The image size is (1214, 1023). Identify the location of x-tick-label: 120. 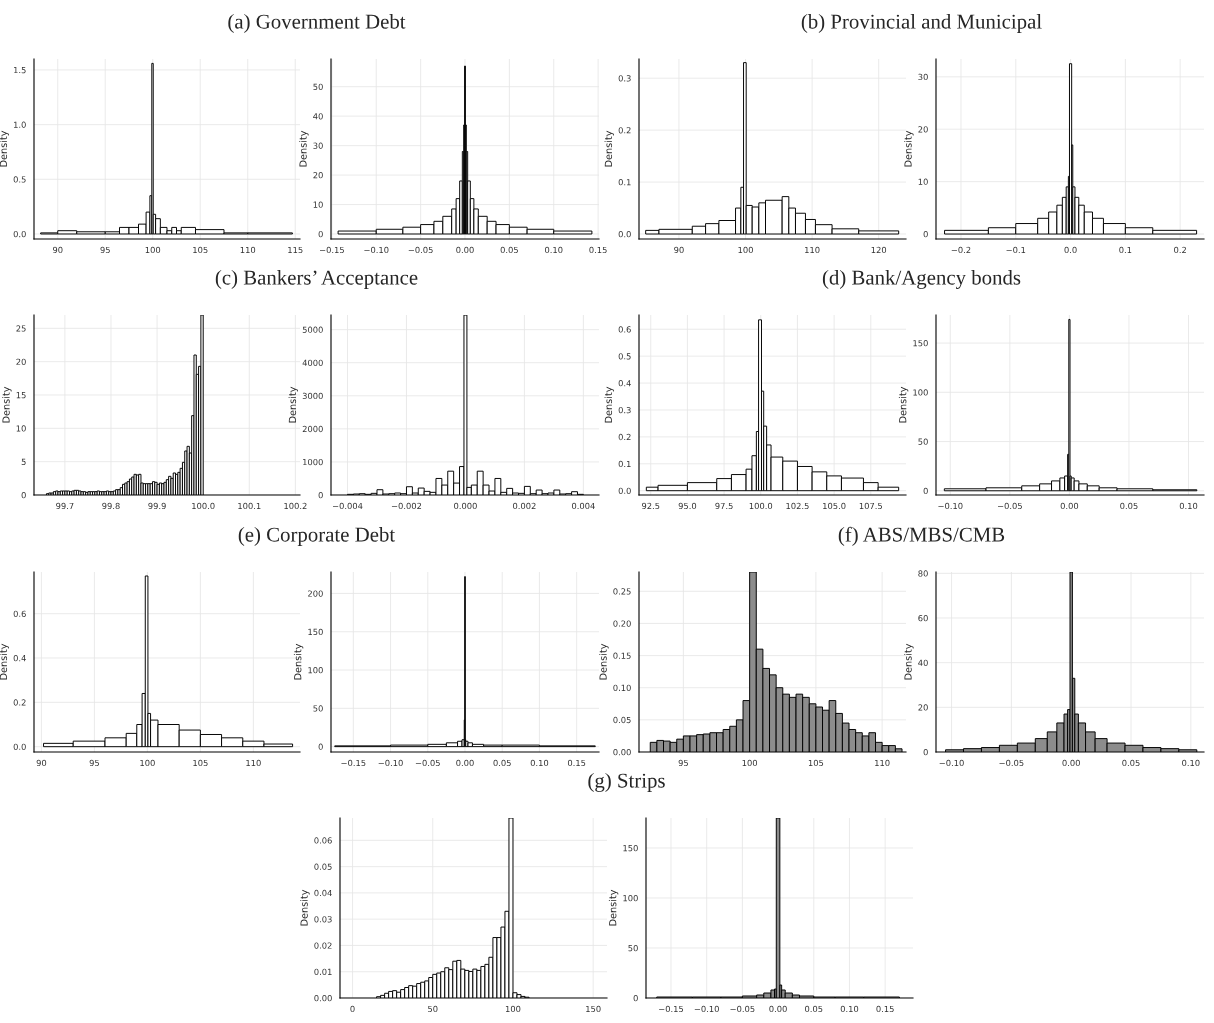
(879, 250).